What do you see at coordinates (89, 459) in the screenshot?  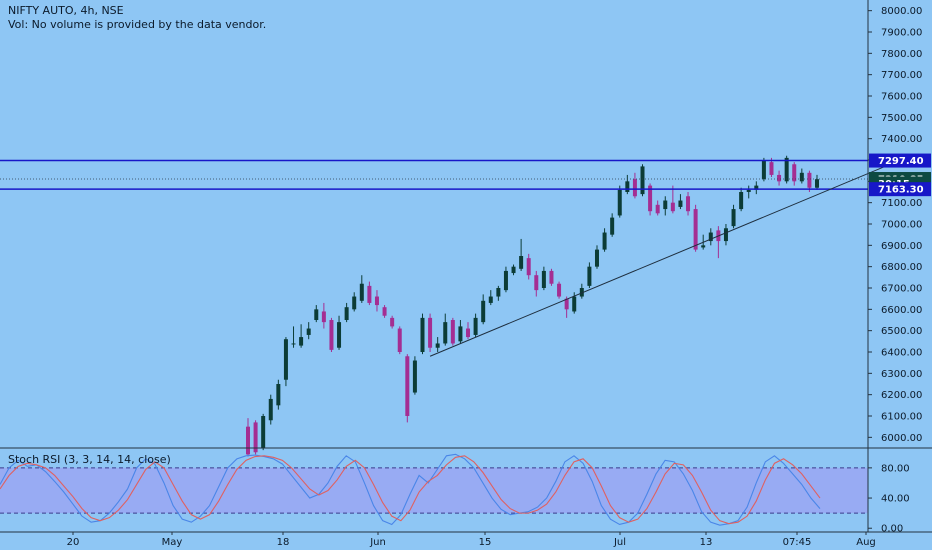 I see `indicator-title: Stoch RSI (3, 3, 14, 14, close)` at bounding box center [89, 459].